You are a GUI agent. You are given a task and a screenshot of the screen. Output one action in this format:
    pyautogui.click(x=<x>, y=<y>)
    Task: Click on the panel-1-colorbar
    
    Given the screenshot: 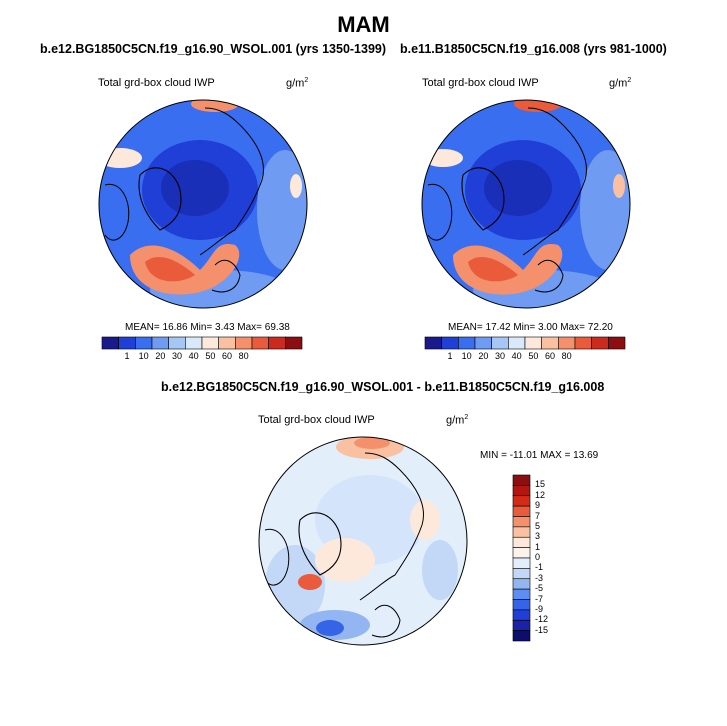 What is the action you would take?
    pyautogui.click(x=202, y=343)
    